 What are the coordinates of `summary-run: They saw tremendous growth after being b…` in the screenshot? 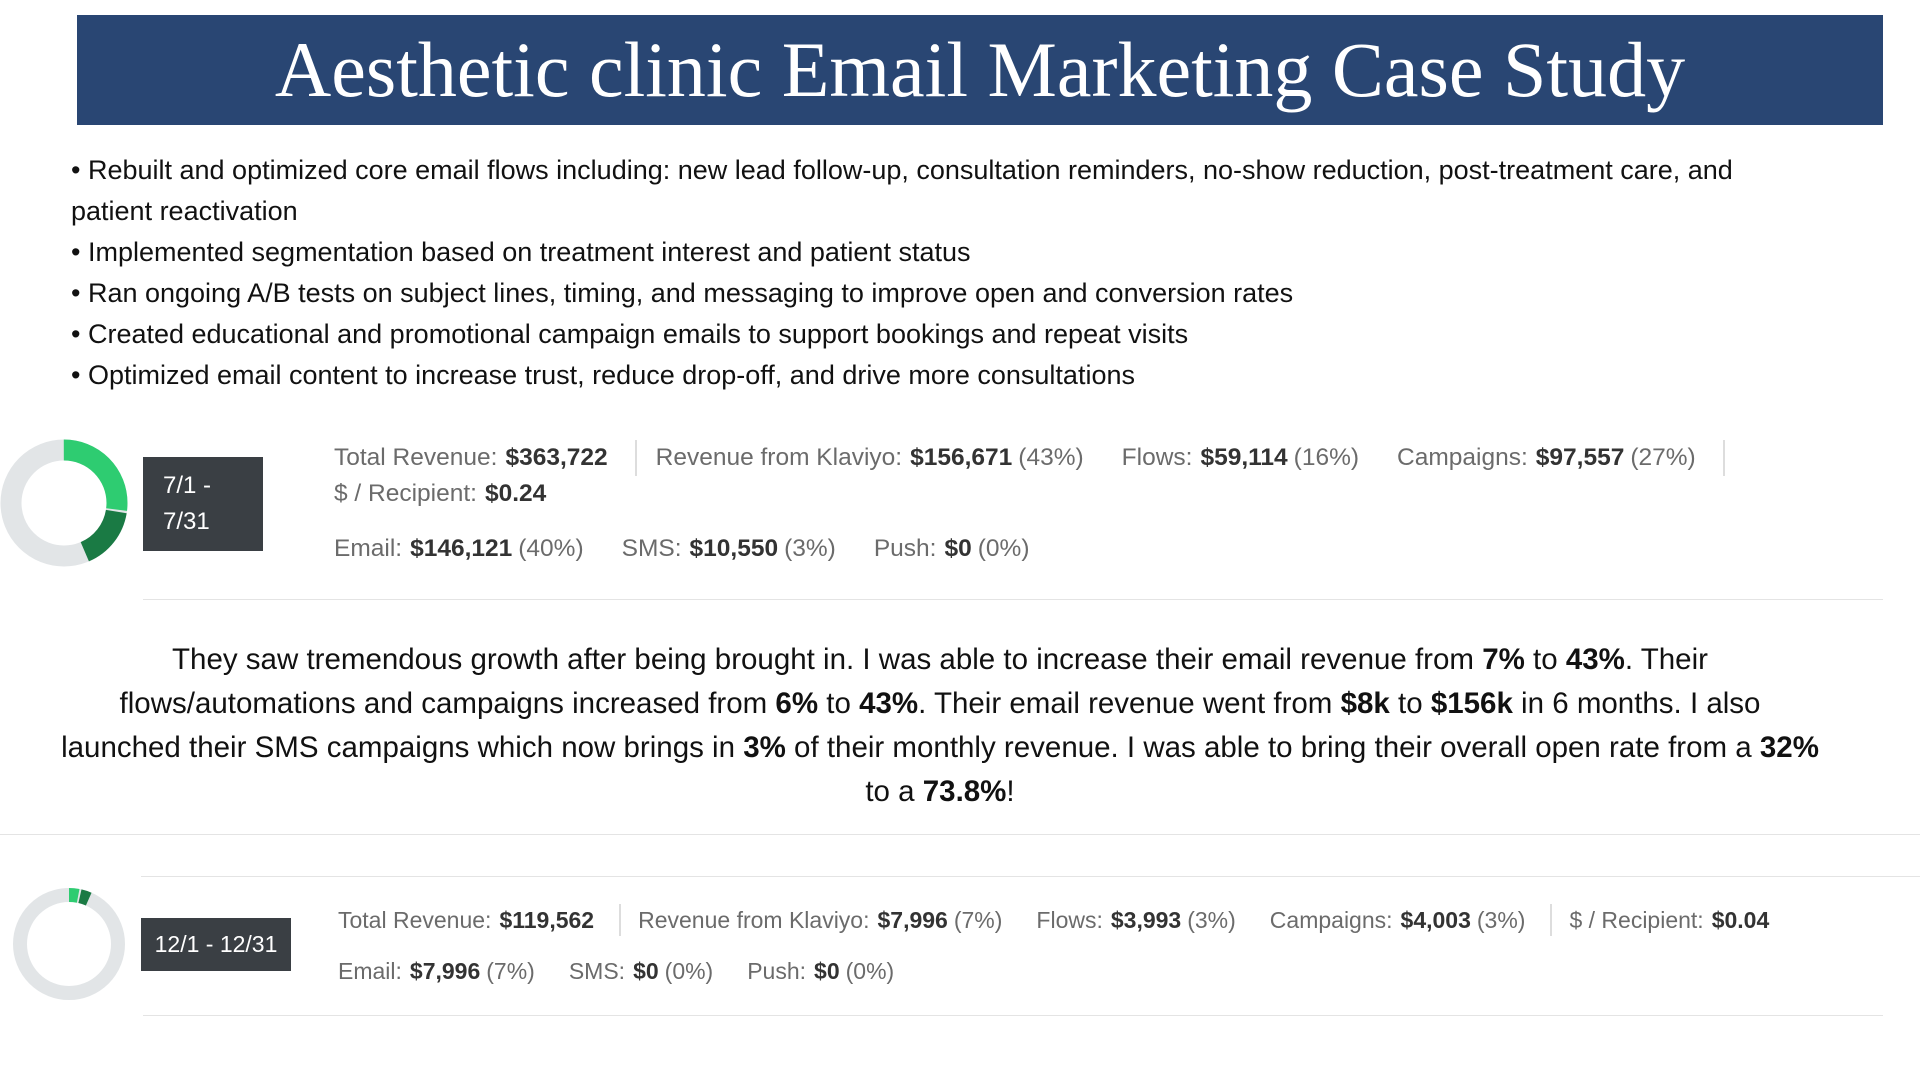 It's located at (827, 659).